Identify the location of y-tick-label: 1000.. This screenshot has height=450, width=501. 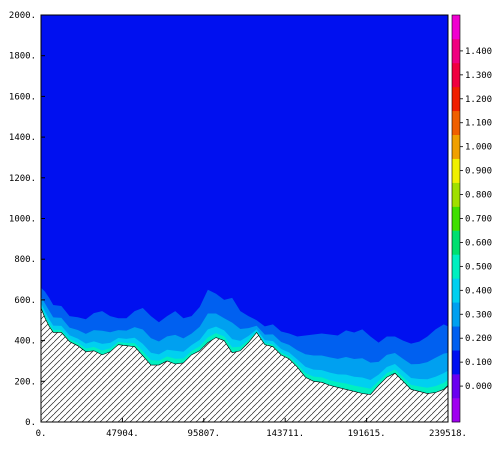
(22, 220).